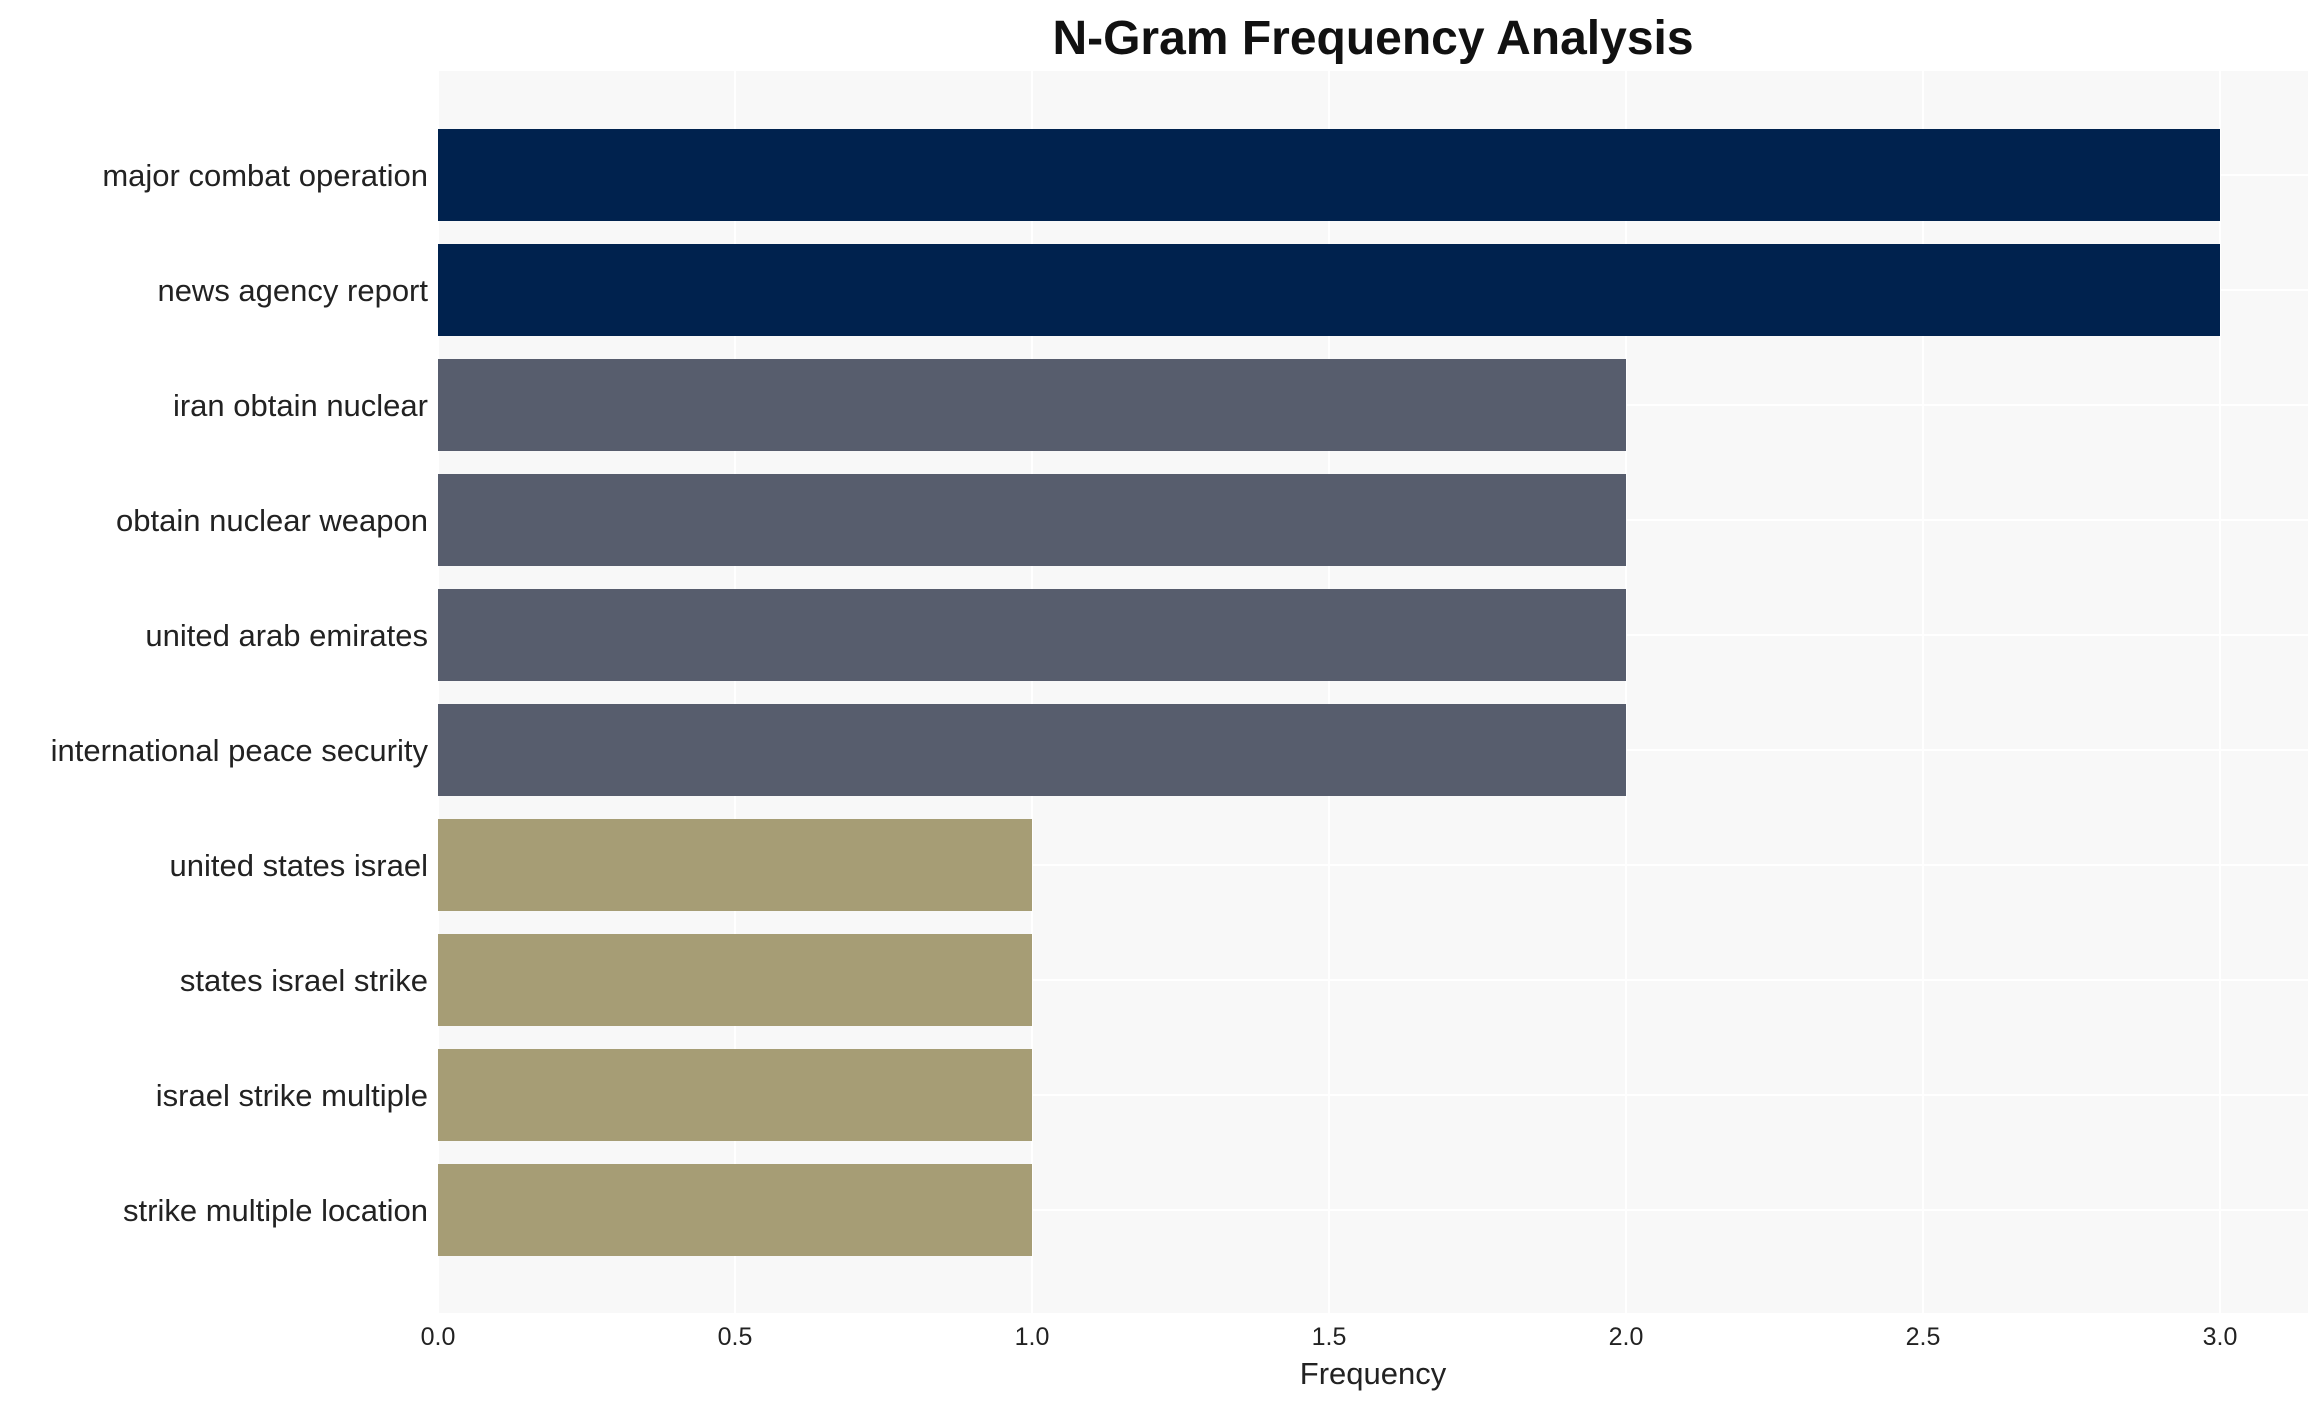  What do you see at coordinates (240, 750) in the screenshot?
I see `y-tick-label: international peace security` at bounding box center [240, 750].